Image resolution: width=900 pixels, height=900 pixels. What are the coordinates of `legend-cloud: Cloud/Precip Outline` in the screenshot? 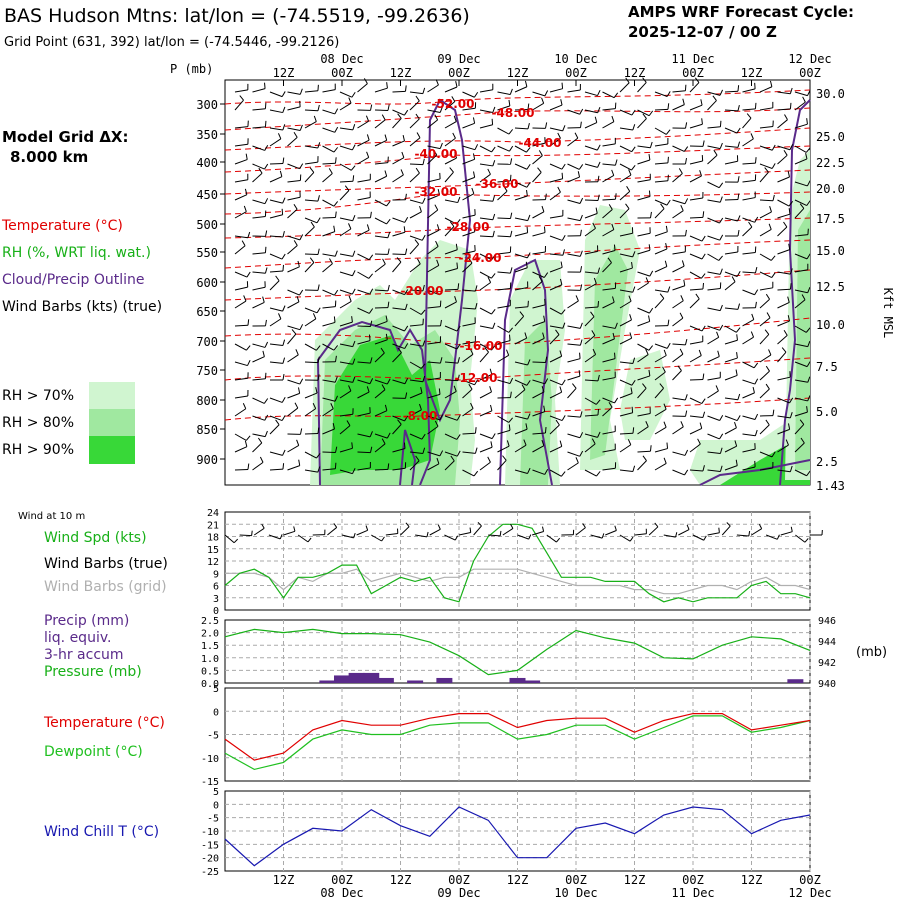 It's located at (73, 280).